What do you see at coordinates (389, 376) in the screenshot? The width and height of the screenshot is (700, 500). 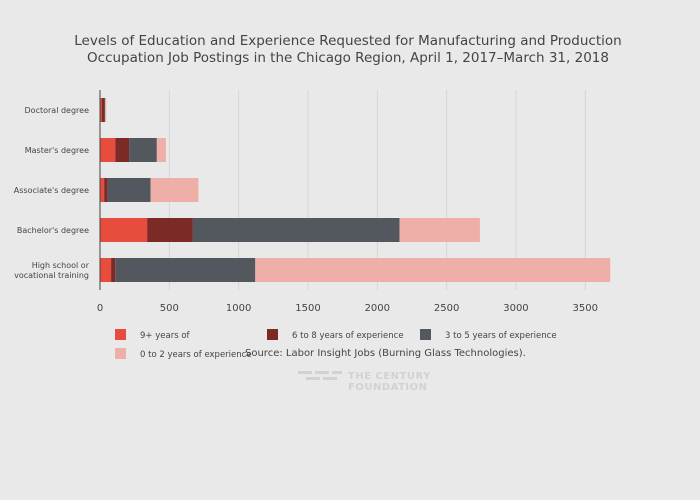 I see `logo-text-line-1: THE CENTURY` at bounding box center [389, 376].